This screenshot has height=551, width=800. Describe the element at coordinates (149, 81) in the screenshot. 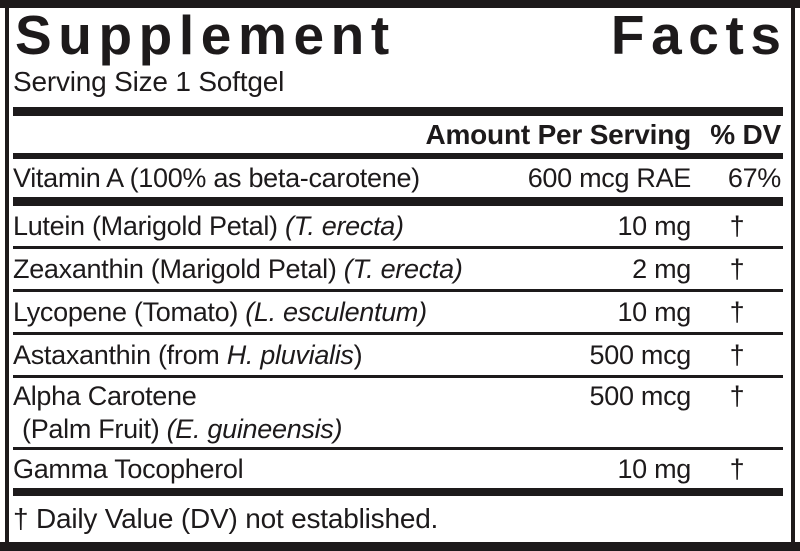

I see `serving-size-text: Serving Size 1 Softgel` at that location.